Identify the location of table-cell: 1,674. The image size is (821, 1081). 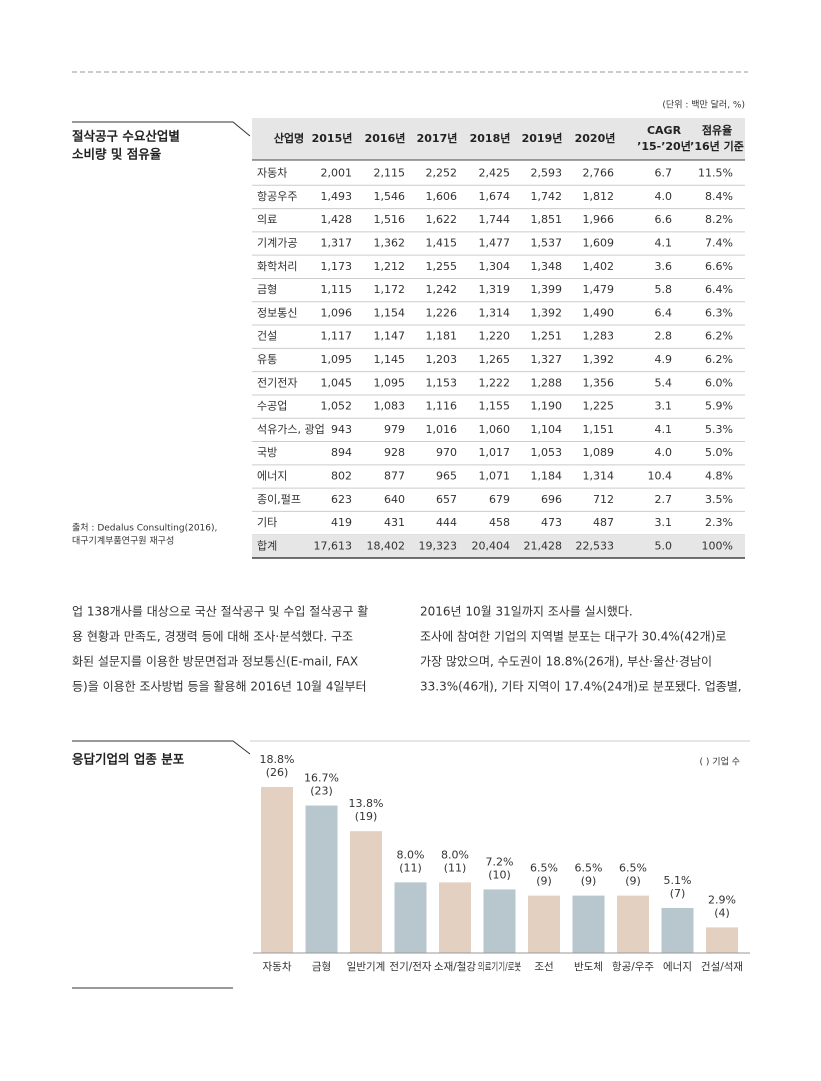
(495, 196).